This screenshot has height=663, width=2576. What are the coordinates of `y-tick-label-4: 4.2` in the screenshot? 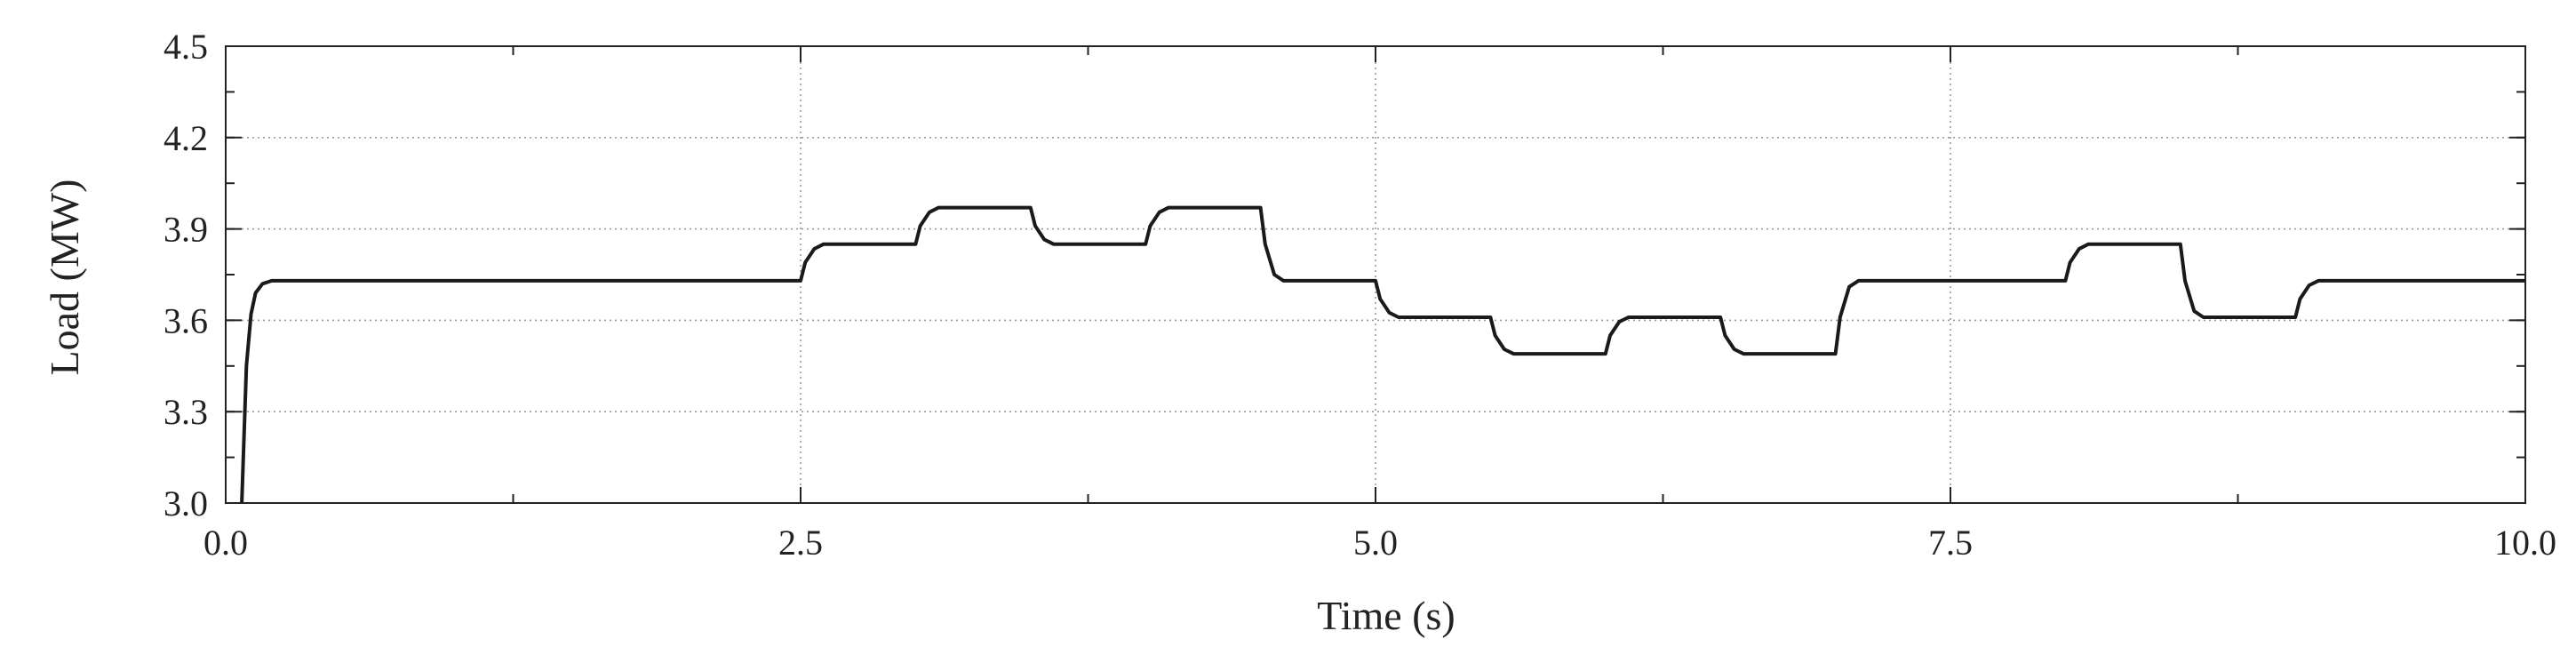 It's located at (186, 138).